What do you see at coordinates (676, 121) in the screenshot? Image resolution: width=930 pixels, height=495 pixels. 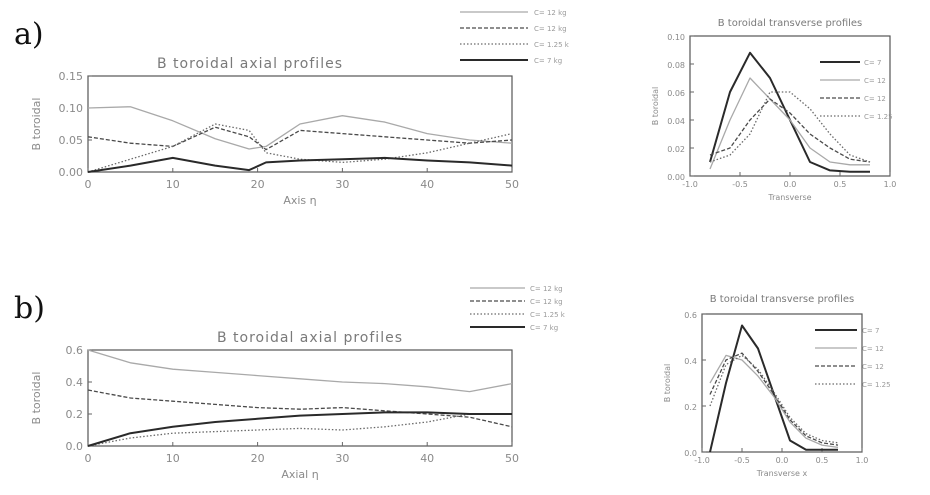 I see `y-tick-label: 0.04` at bounding box center [676, 121].